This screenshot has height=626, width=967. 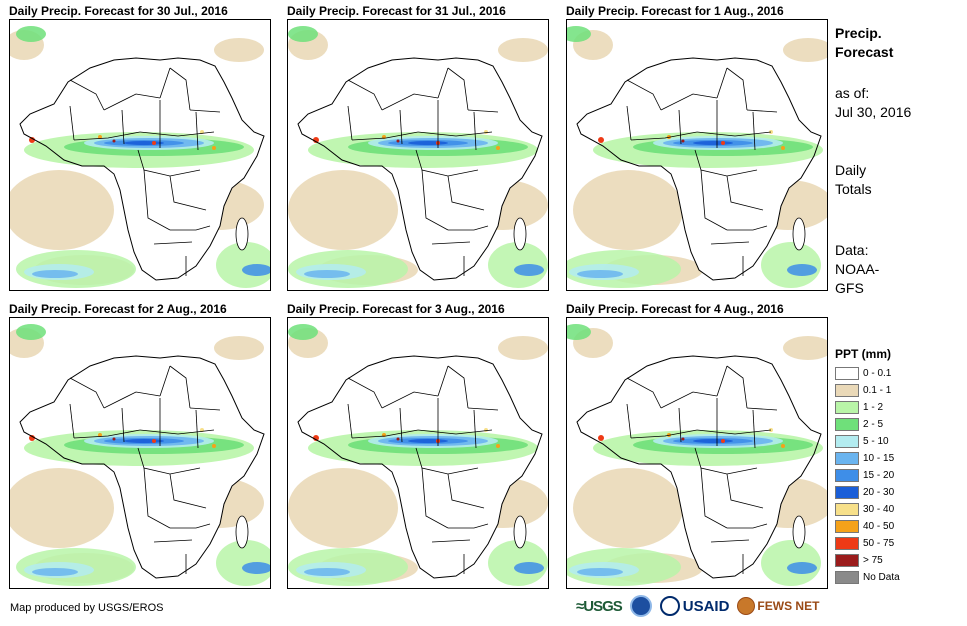 I want to click on fewsnet-logo-text: FEWS NET, so click(x=788, y=606).